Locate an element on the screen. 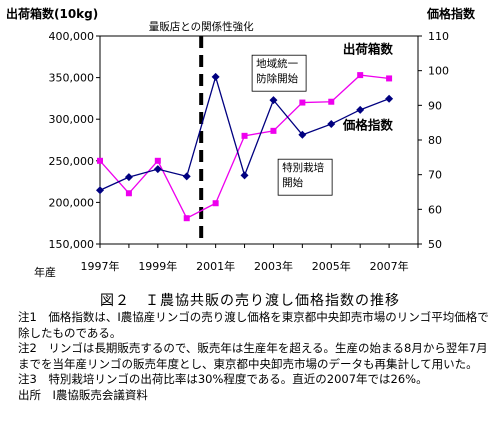  y-left-tick-label: 400,000 is located at coordinates (72, 36).